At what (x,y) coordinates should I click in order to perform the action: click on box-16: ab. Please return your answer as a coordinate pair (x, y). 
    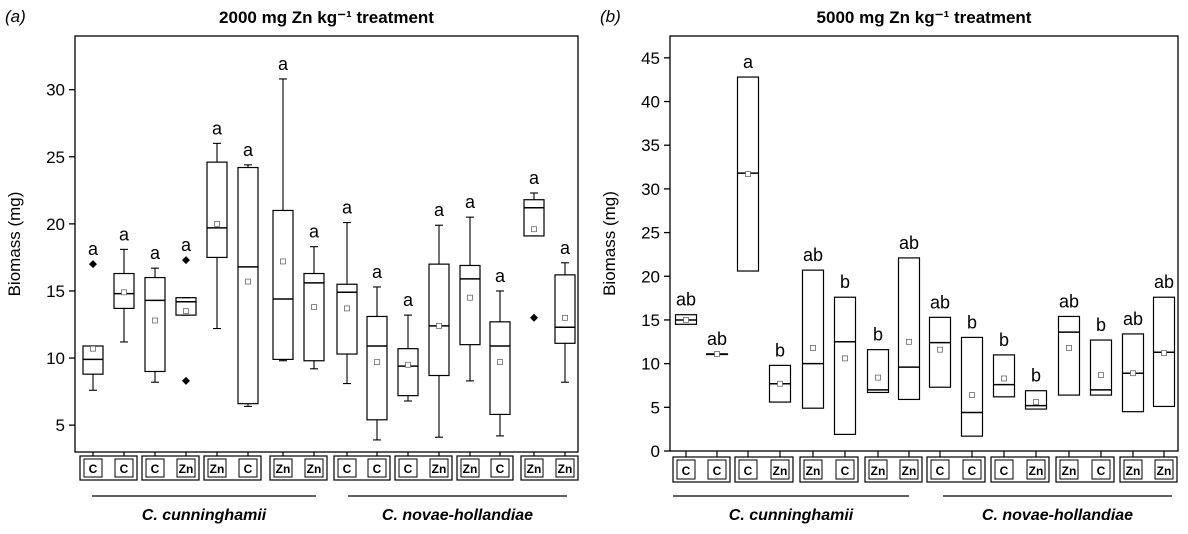
    Looking at the image, I should click on (1164, 340).